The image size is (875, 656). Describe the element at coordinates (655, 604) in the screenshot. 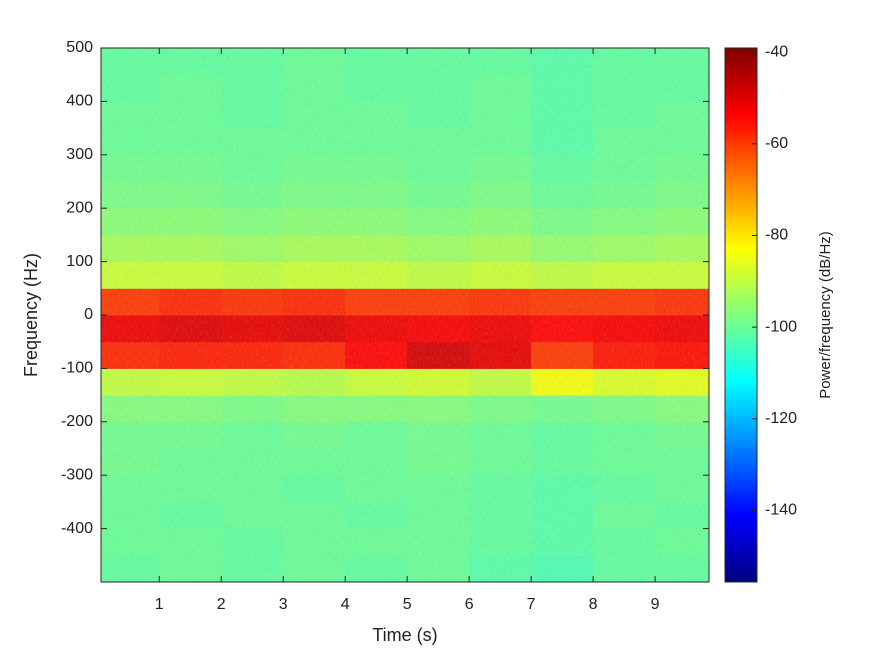

I see `x-tick-label: 9` at that location.